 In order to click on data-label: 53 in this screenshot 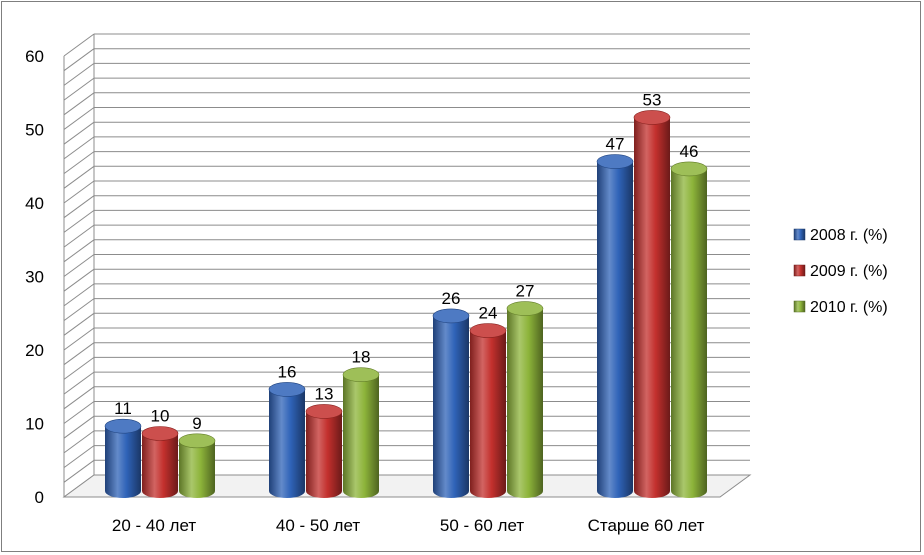, I will do `click(652, 99)`.